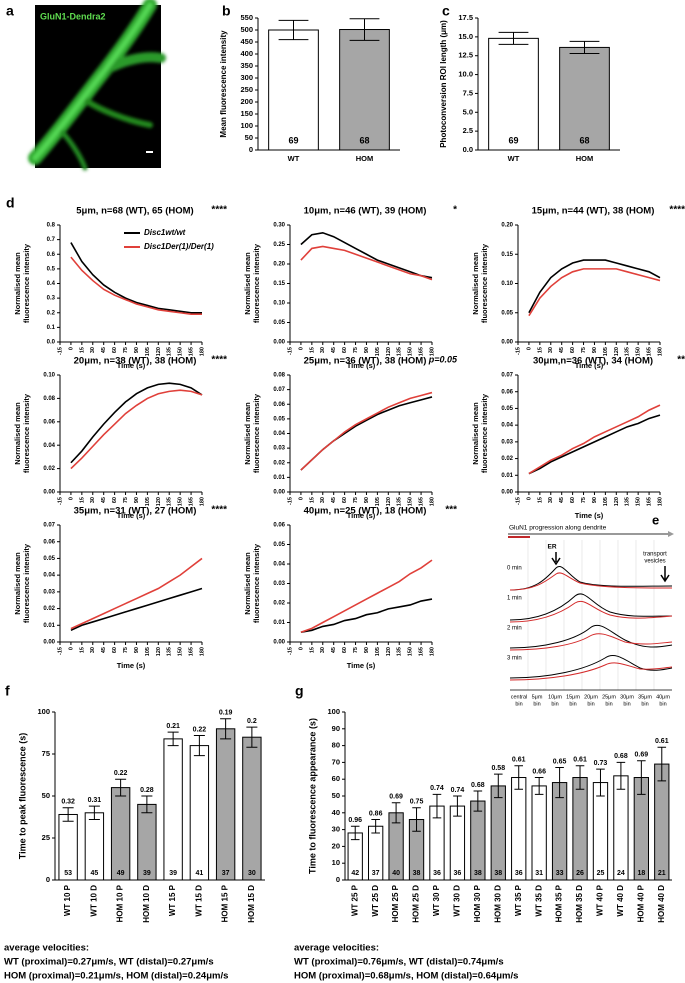 The image size is (685, 983). What do you see at coordinates (200, 729) in the screenshot?
I see `velocity-label: 0.22` at bounding box center [200, 729].